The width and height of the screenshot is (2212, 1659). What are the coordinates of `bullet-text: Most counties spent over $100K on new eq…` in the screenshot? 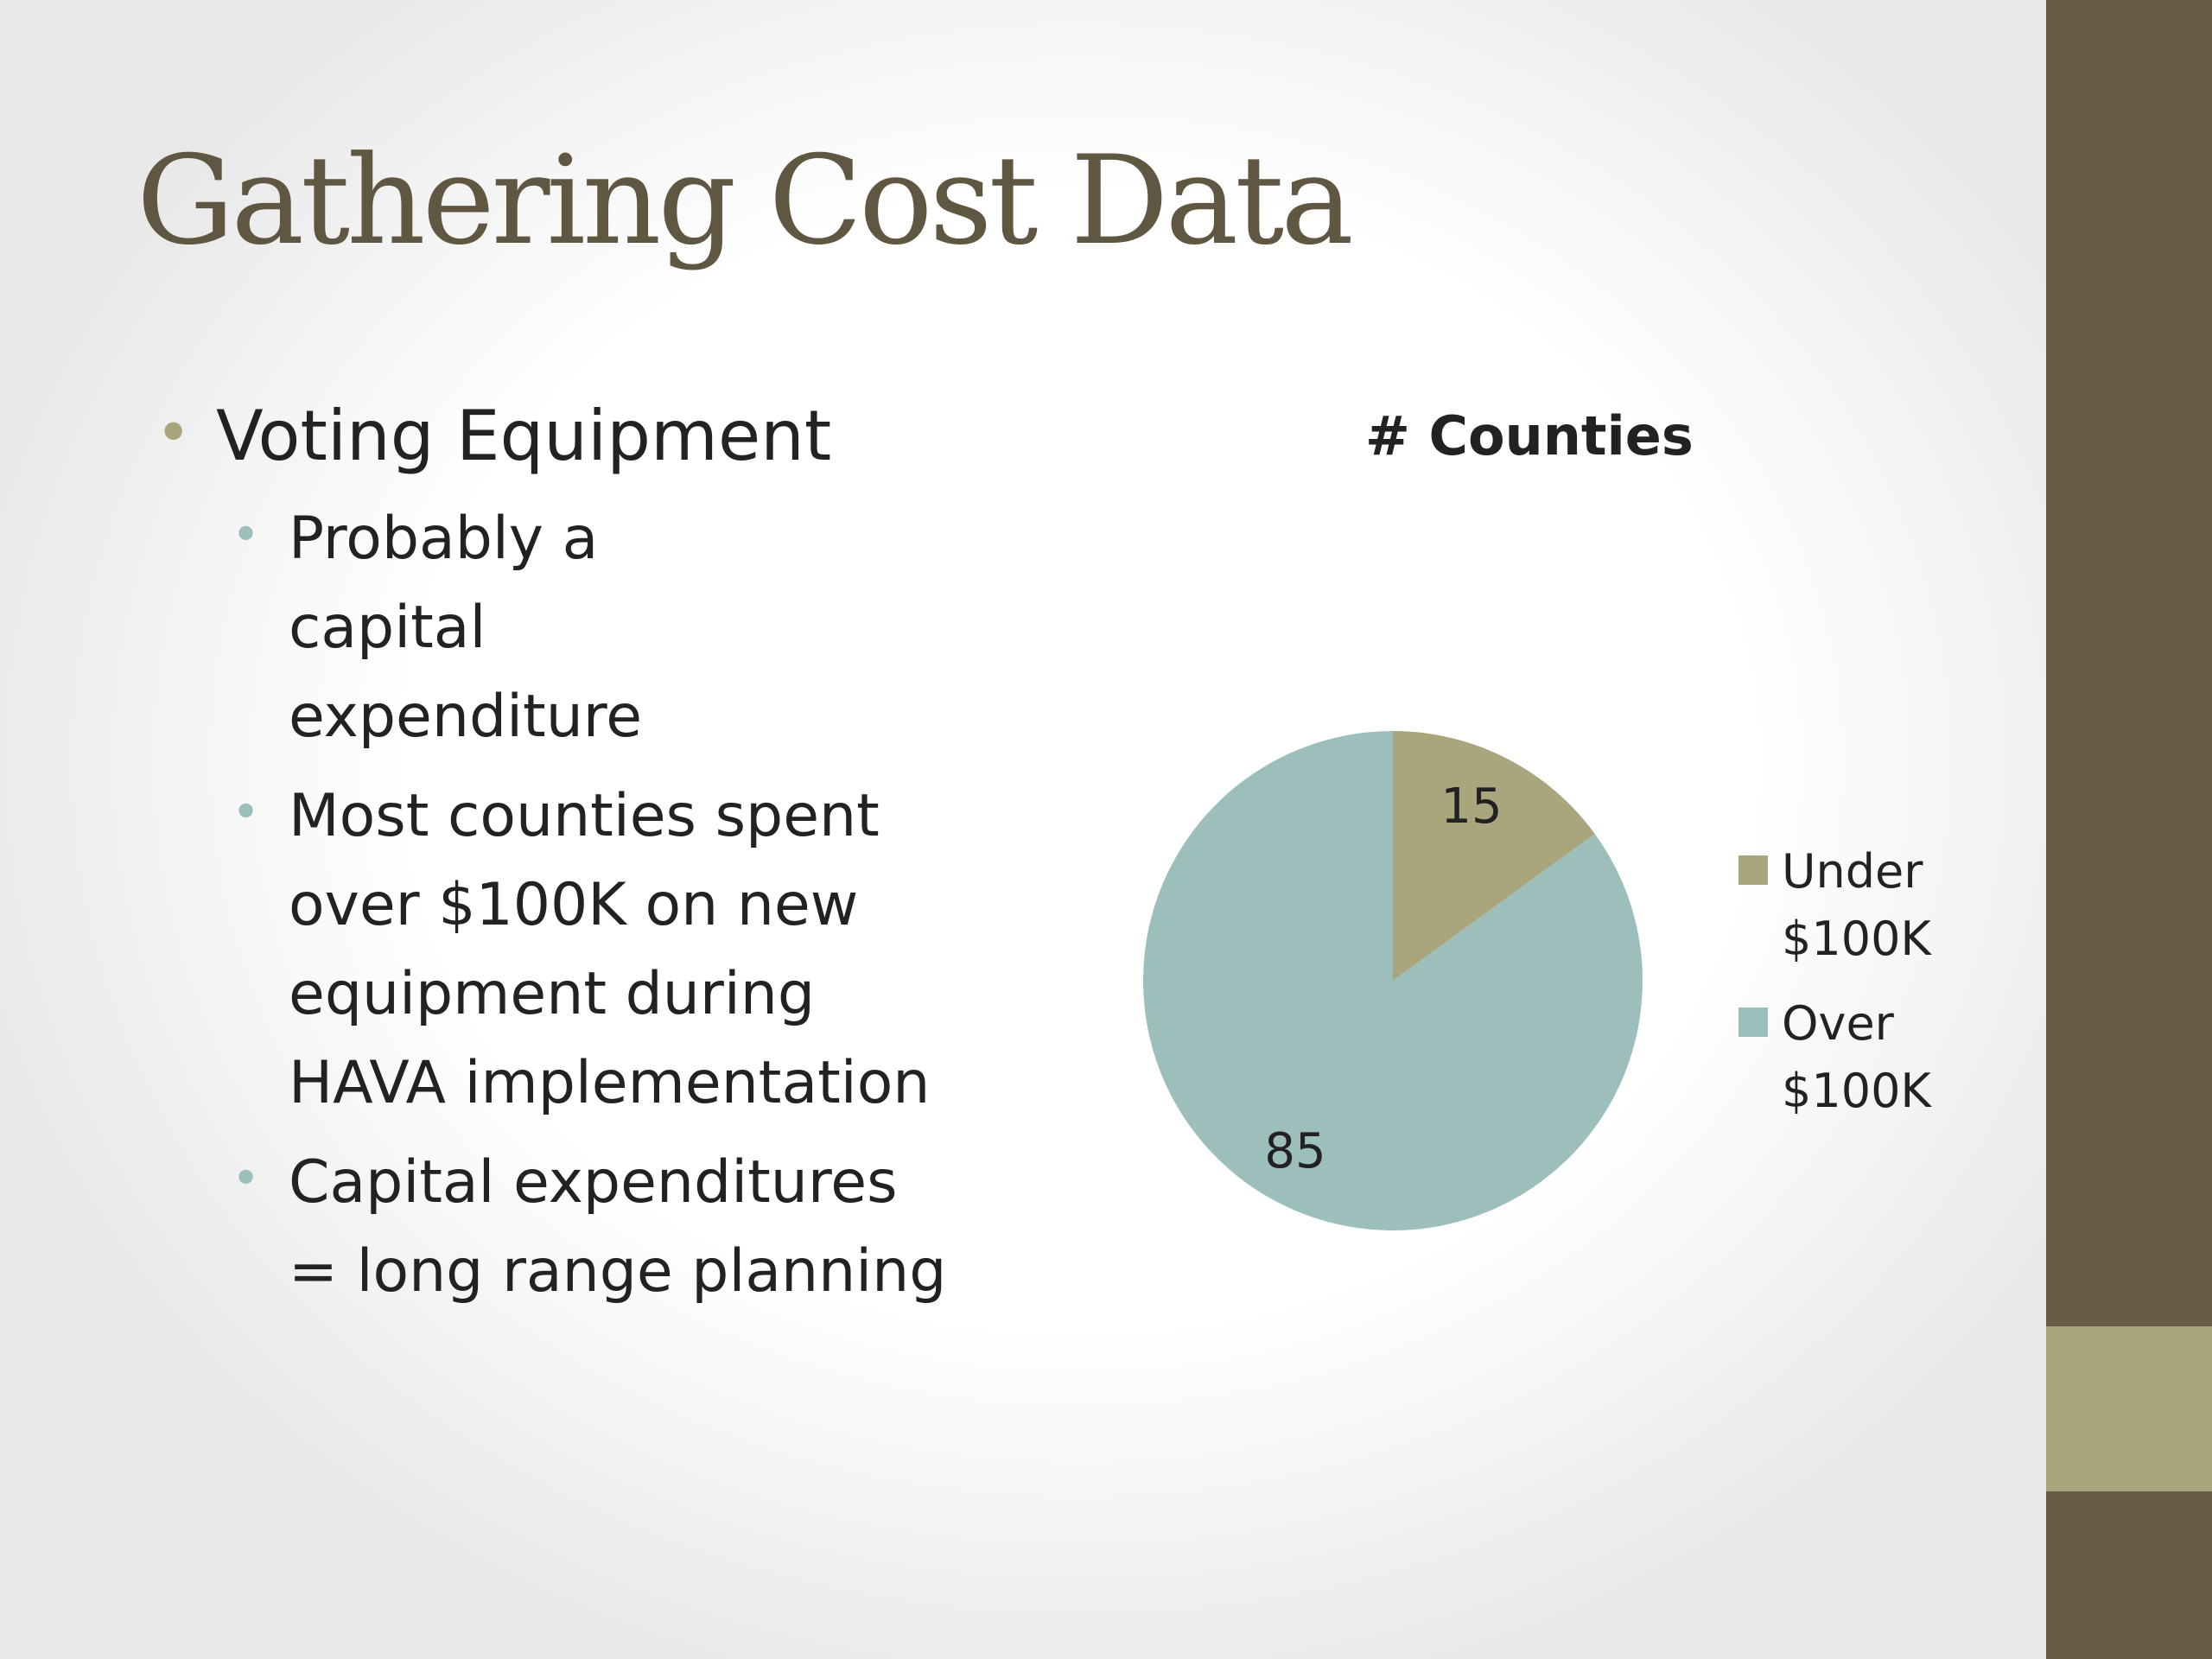 It's located at (610, 949).